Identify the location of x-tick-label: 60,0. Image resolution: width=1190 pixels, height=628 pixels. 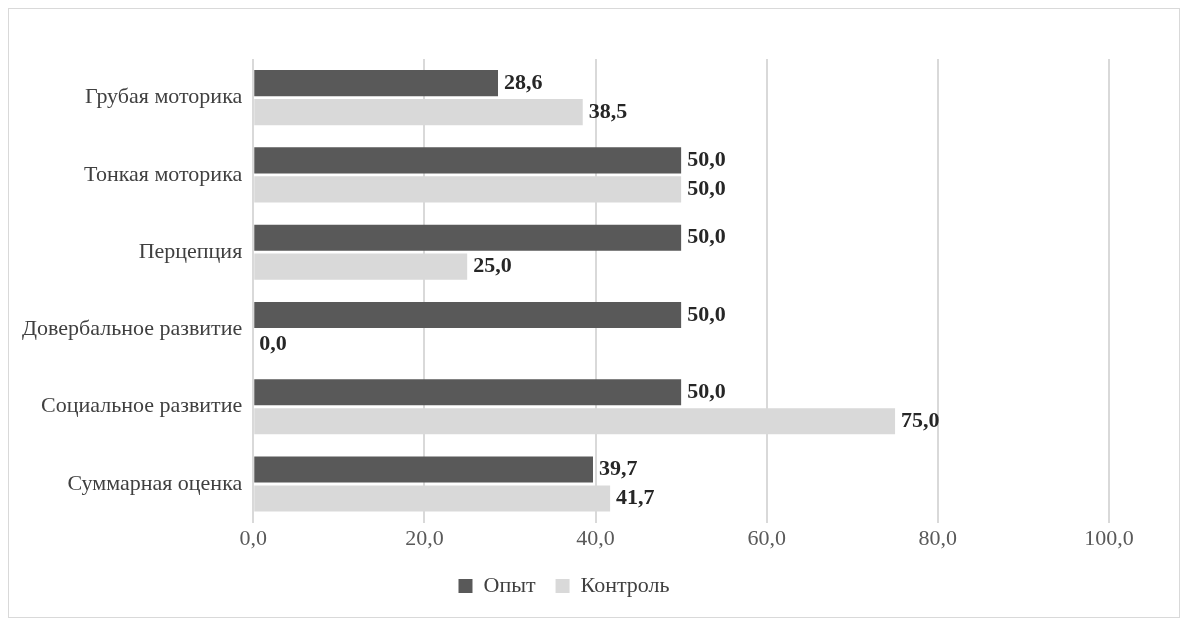
(766, 537).